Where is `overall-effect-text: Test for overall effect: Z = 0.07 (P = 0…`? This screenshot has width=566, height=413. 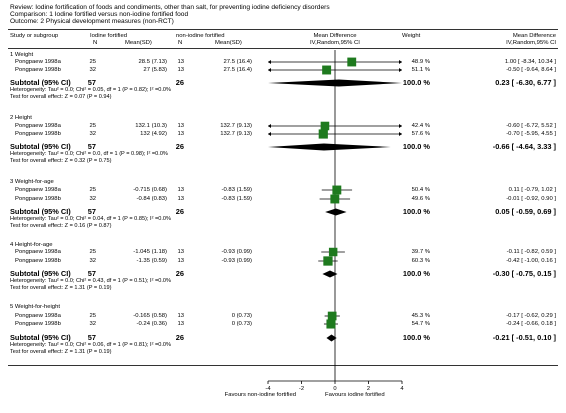 overall-effect-text: Test for overall effect: Z = 0.07 (P = 0… is located at coordinates (61, 97).